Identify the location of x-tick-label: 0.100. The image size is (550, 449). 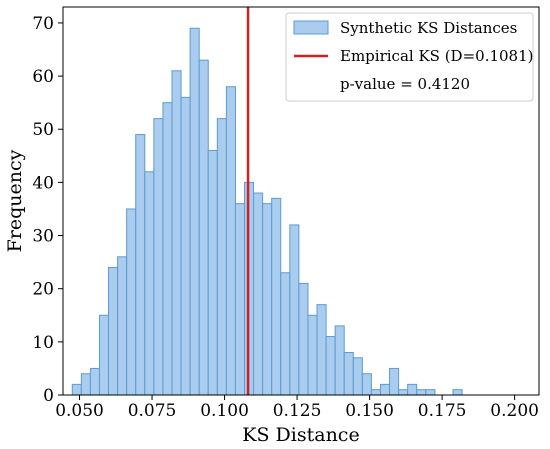
(224, 411).